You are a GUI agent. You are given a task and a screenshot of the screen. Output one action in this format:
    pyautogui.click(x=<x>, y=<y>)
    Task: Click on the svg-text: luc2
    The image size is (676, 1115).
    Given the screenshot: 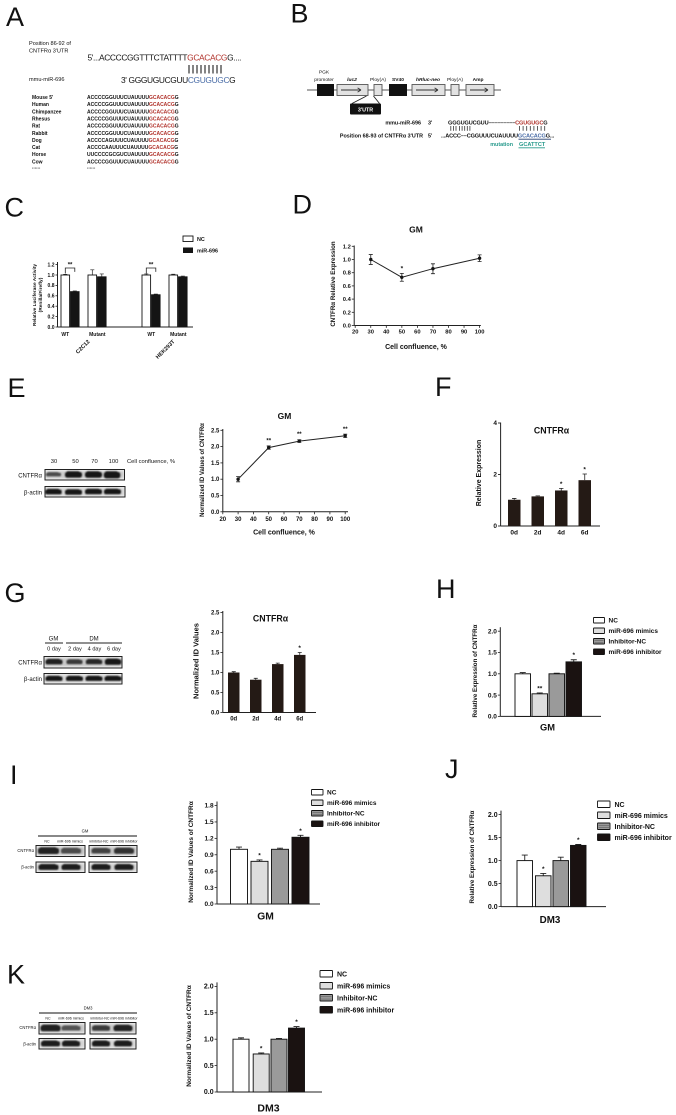 What is the action you would take?
    pyautogui.click(x=352, y=80)
    